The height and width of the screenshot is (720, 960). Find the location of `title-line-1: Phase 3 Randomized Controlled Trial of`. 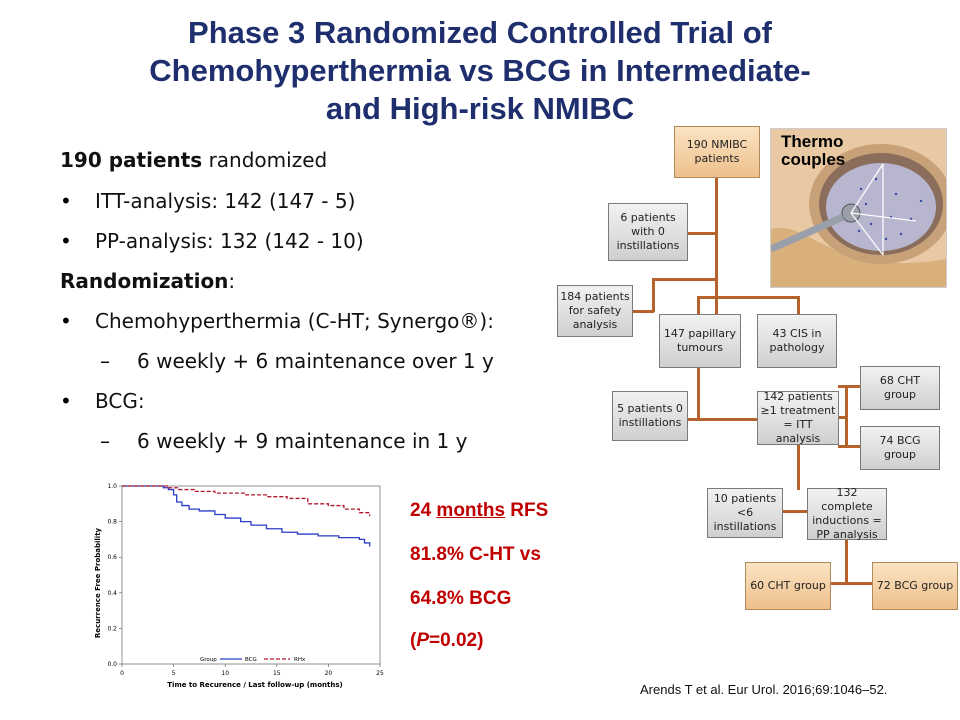

title-line-1: Phase 3 Randomized Controlled Trial of is located at coordinates (480, 32).